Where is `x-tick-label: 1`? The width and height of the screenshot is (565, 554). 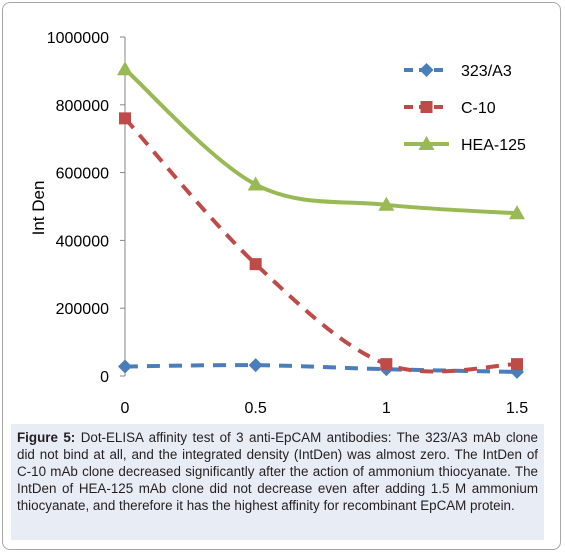 x-tick-label: 1 is located at coordinates (386, 408).